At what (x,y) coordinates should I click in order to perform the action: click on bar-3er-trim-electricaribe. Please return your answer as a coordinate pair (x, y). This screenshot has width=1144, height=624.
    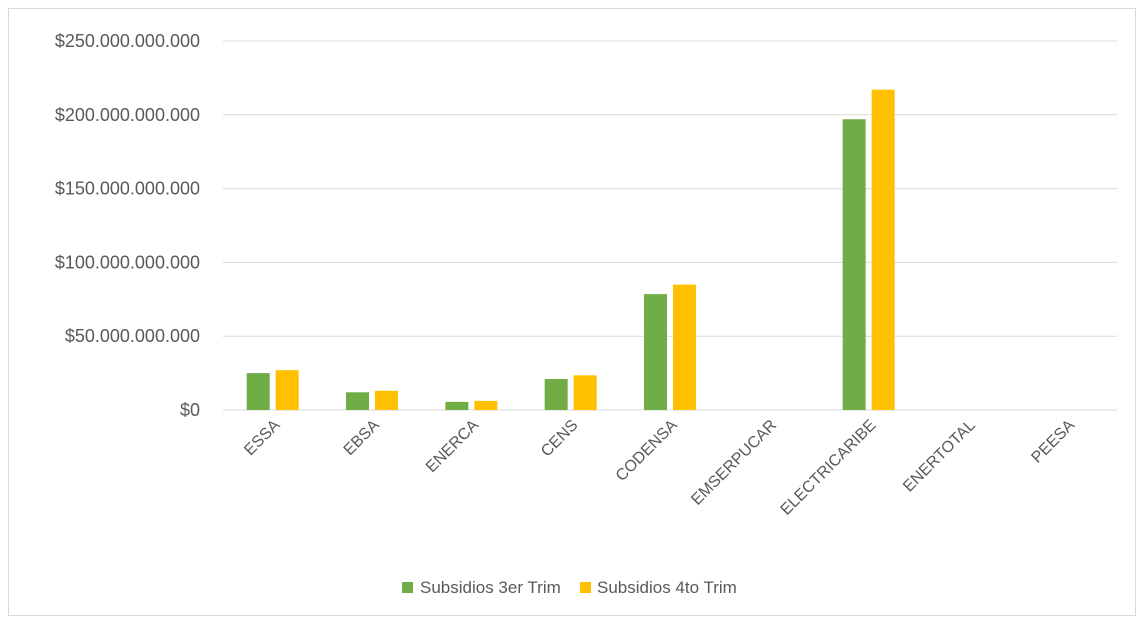
    Looking at the image, I should click on (854, 264).